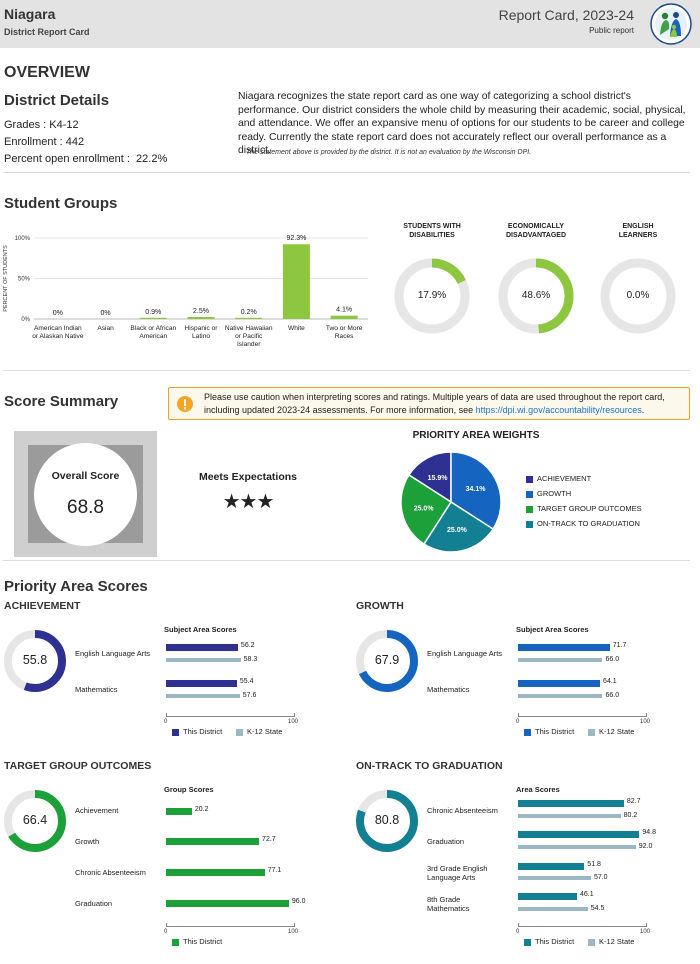 The height and width of the screenshot is (964, 700). I want to click on bar-value-label: 92.3%, so click(296, 238).